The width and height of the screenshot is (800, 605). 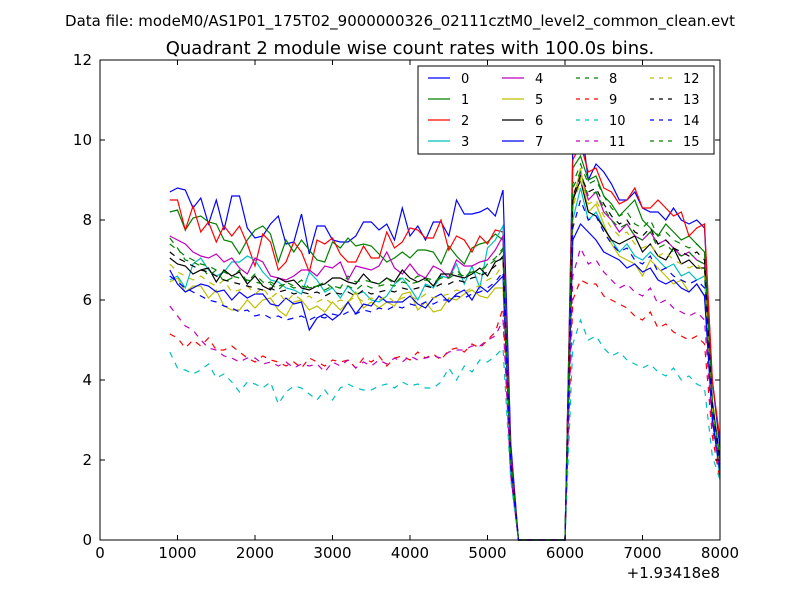 What do you see at coordinates (539, 100) in the screenshot?
I see `legend-label-5: 5` at bounding box center [539, 100].